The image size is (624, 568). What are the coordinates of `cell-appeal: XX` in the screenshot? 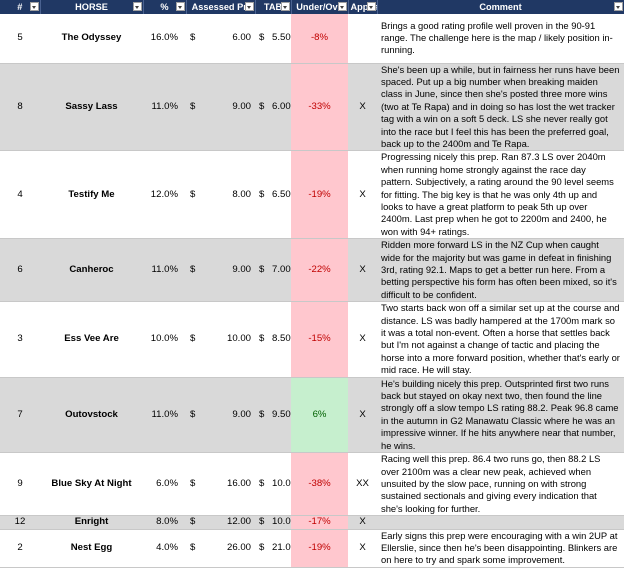 It's located at (363, 484).